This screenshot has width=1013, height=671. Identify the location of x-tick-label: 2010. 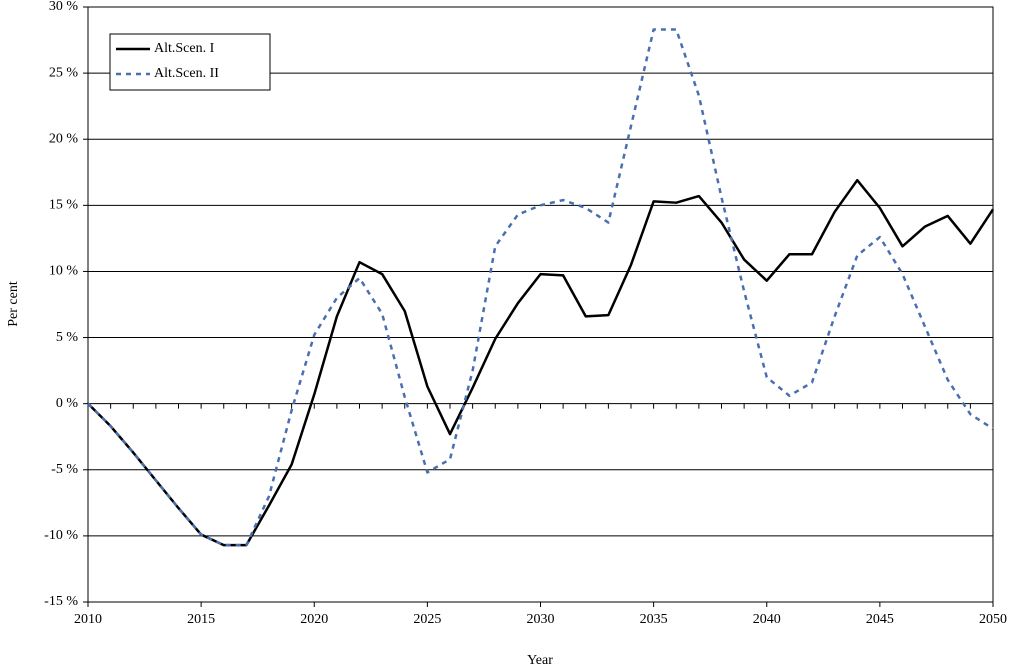
(88, 619).